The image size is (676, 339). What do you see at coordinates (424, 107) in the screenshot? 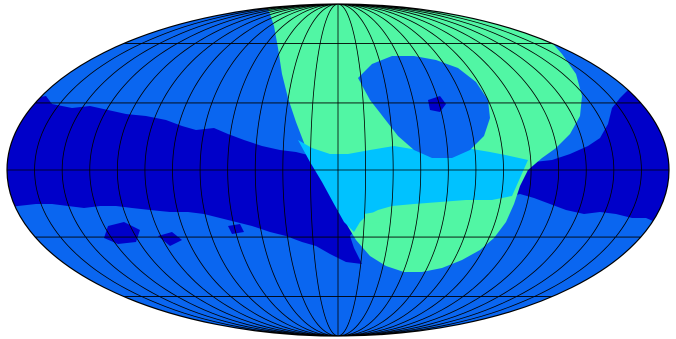
I see `dark-loop-region` at bounding box center [424, 107].